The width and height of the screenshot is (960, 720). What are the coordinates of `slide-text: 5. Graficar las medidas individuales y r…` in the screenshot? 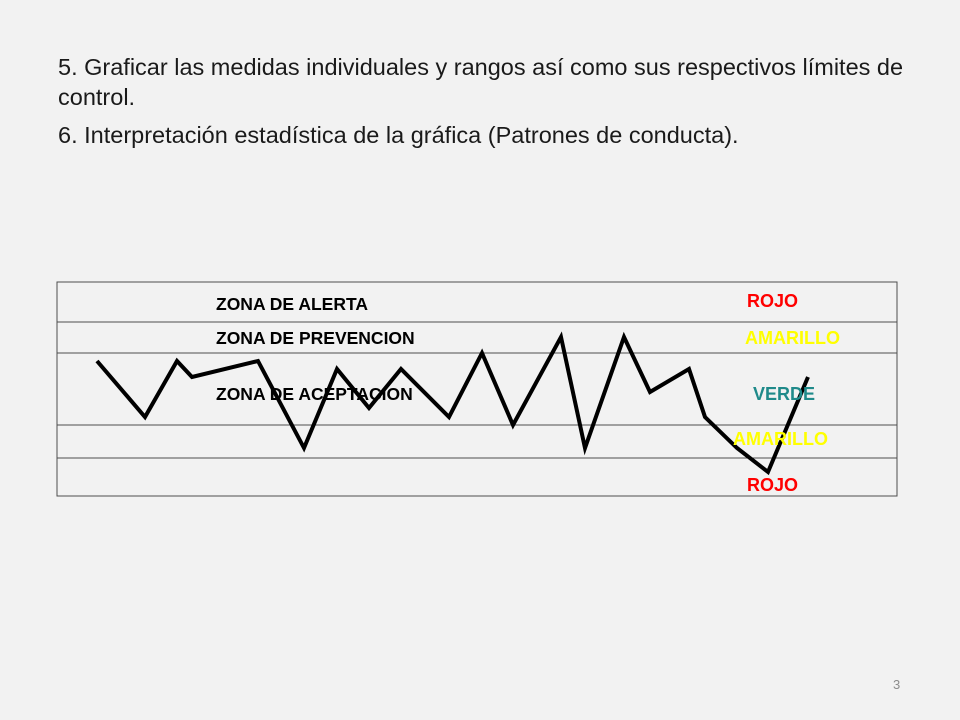 It's located at (488, 101).